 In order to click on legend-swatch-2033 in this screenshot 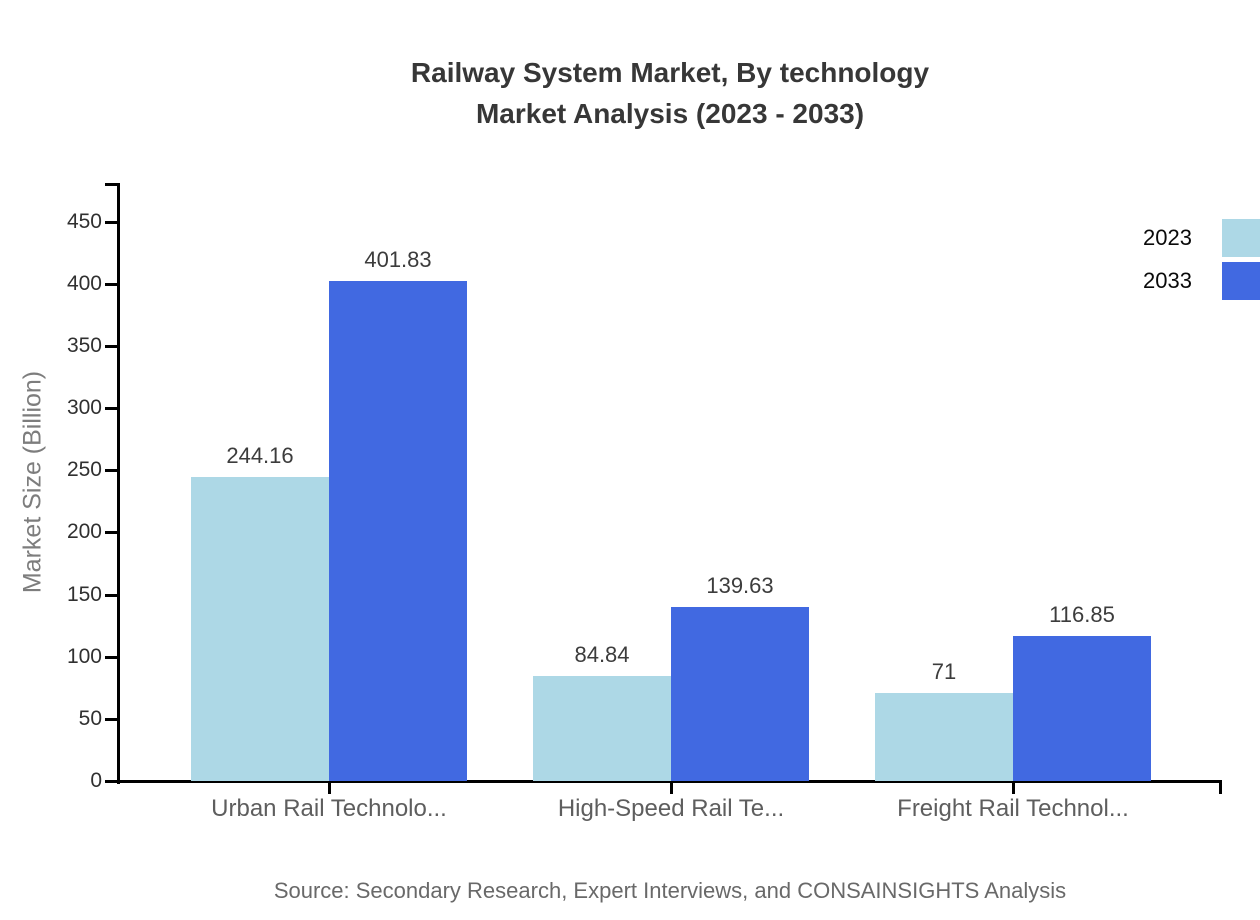, I will do `click(1241, 281)`.